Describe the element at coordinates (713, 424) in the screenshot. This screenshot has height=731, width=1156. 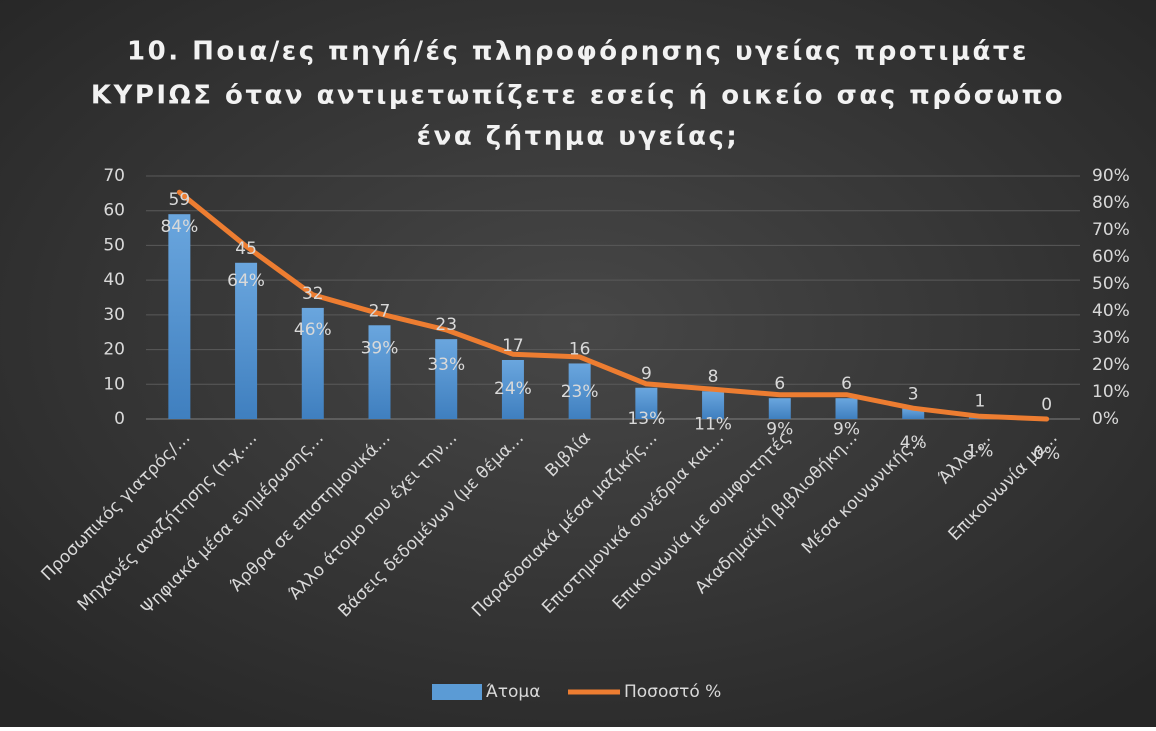
I see `line-value-label: 11%` at that location.